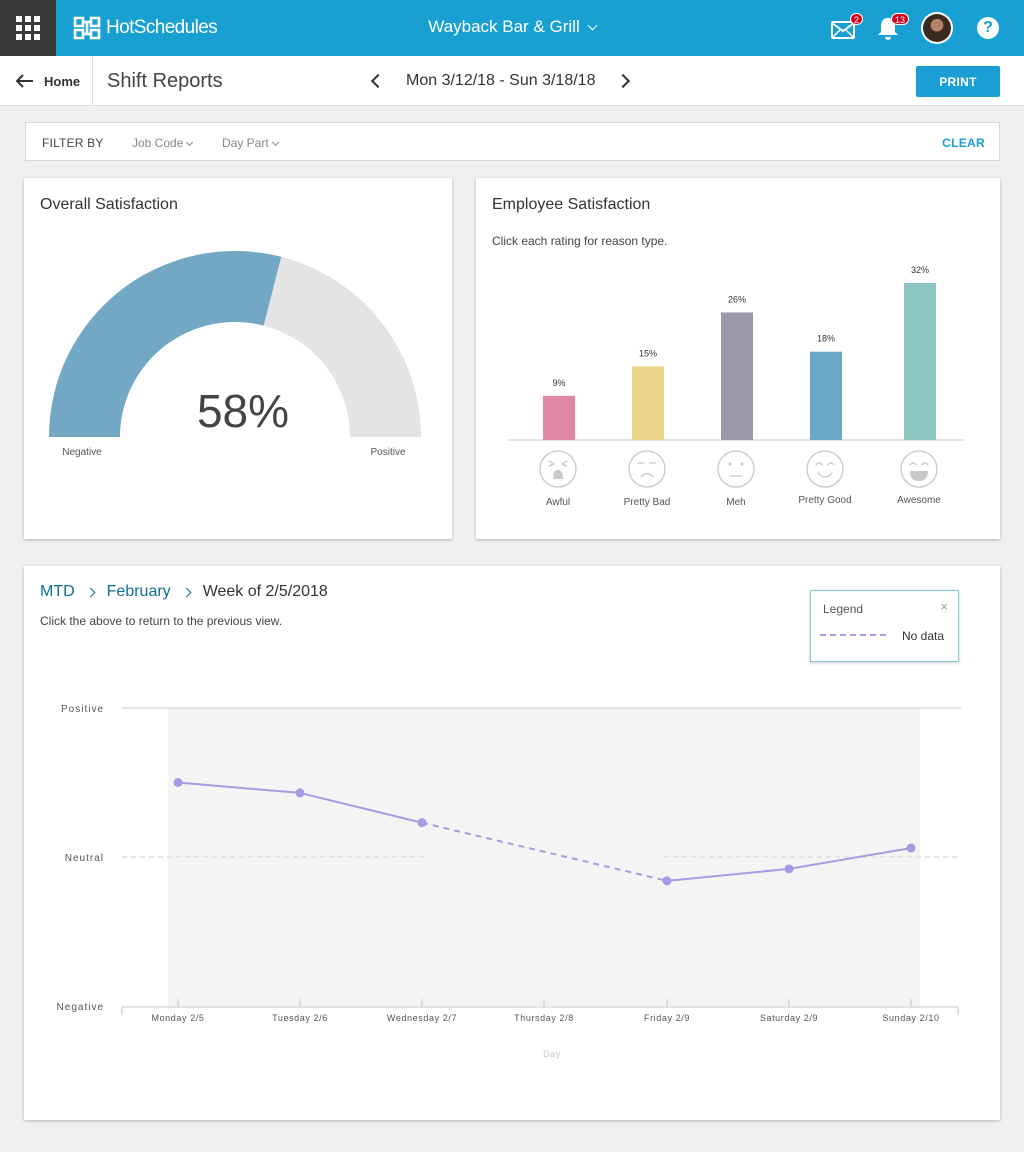  What do you see at coordinates (177, 1018) in the screenshot?
I see `x-tick-label: Monday 2/5` at bounding box center [177, 1018].